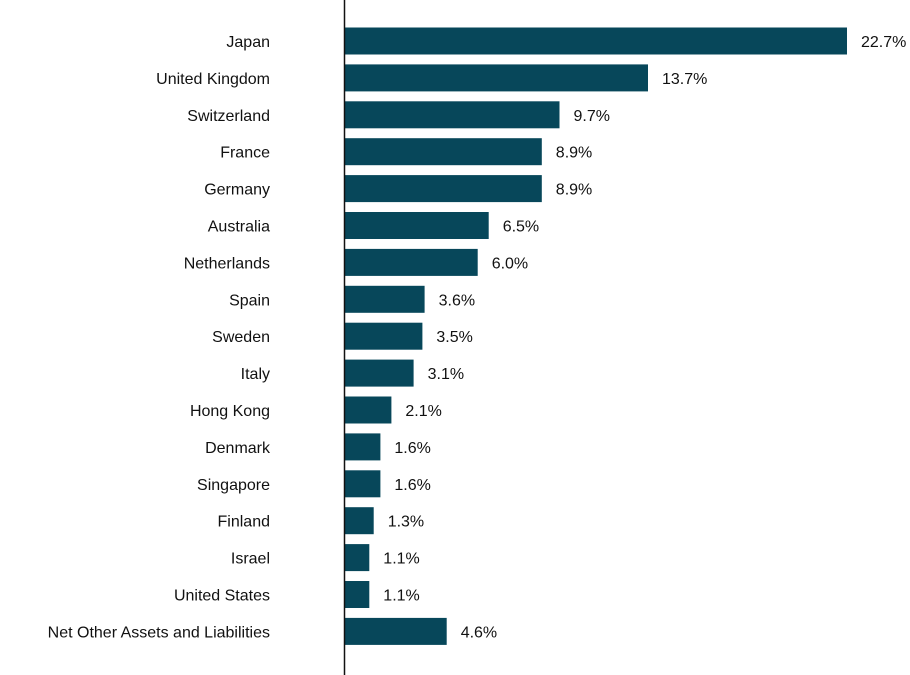 The width and height of the screenshot is (910, 675). What do you see at coordinates (230, 411) in the screenshot?
I see `category-label: Hong Kong` at bounding box center [230, 411].